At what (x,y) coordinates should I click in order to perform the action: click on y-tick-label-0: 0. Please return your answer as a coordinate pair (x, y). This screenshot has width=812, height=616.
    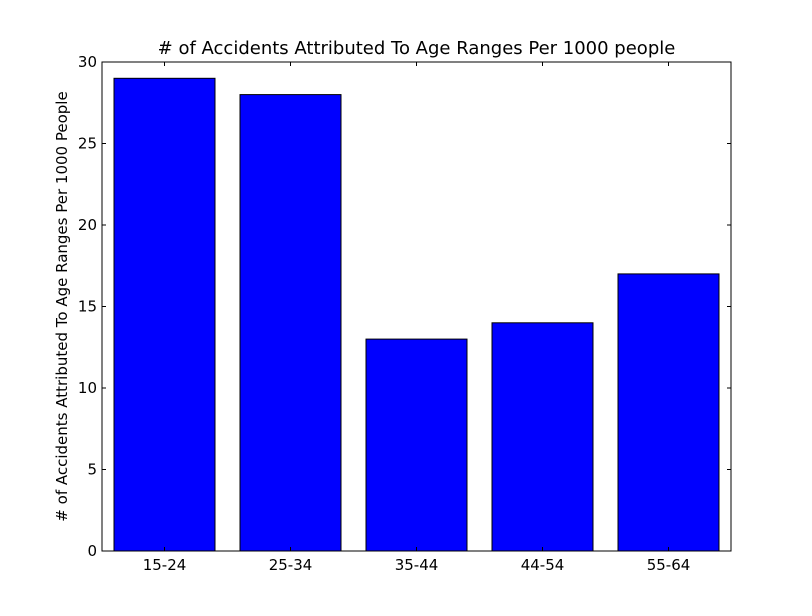
    Looking at the image, I should click on (92, 551).